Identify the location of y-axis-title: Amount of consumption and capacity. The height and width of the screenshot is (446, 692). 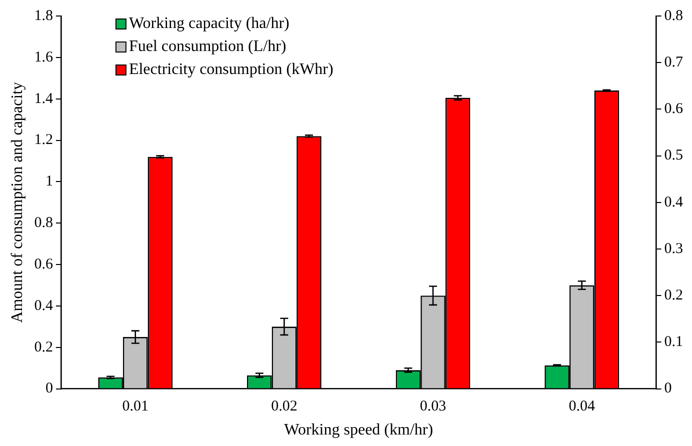
(17, 202).